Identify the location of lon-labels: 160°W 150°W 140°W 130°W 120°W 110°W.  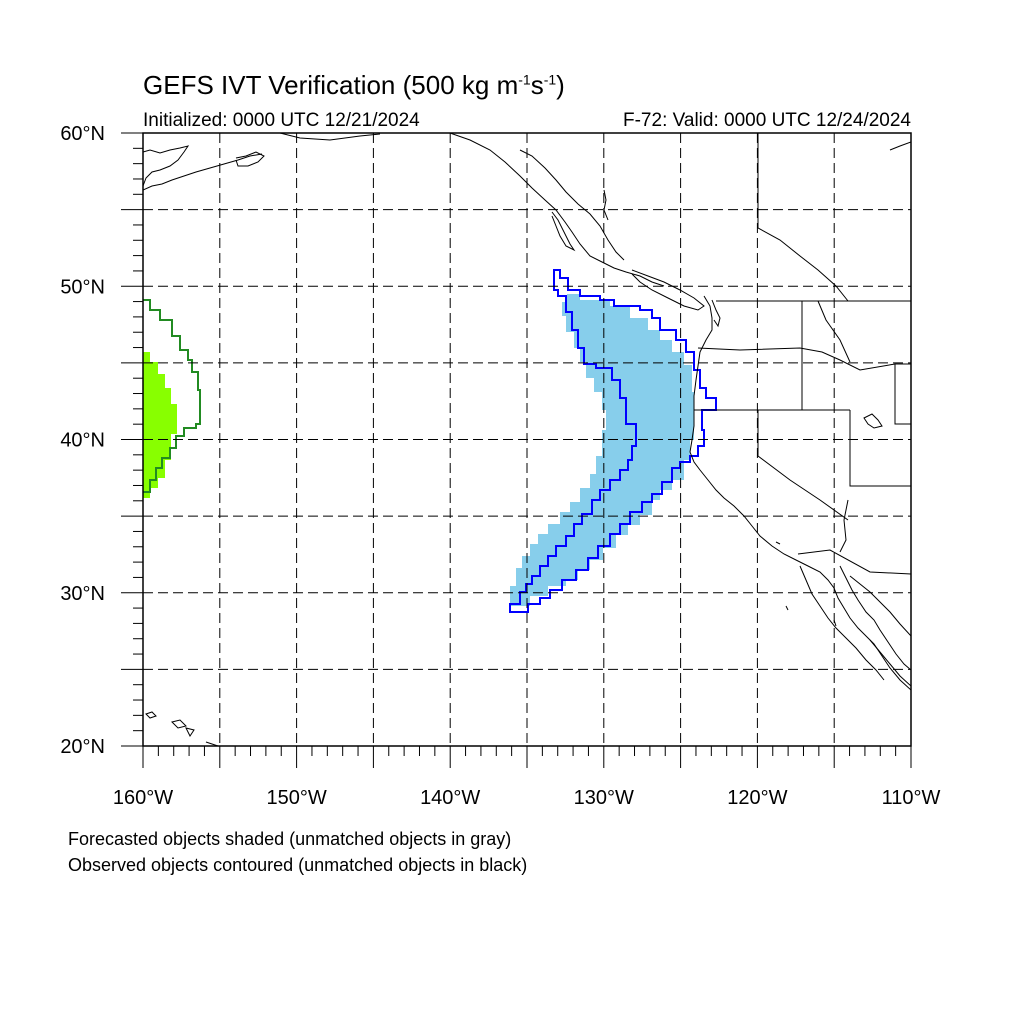
(527, 798).